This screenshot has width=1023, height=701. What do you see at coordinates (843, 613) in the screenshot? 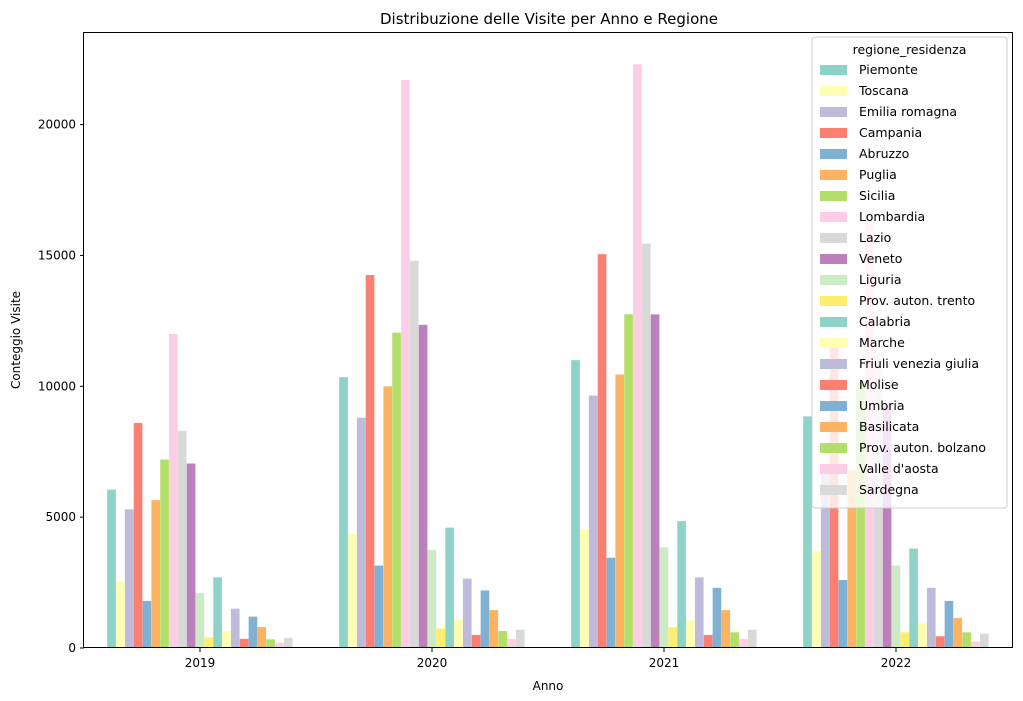
I see `bar-abruzzo-2022` at bounding box center [843, 613].